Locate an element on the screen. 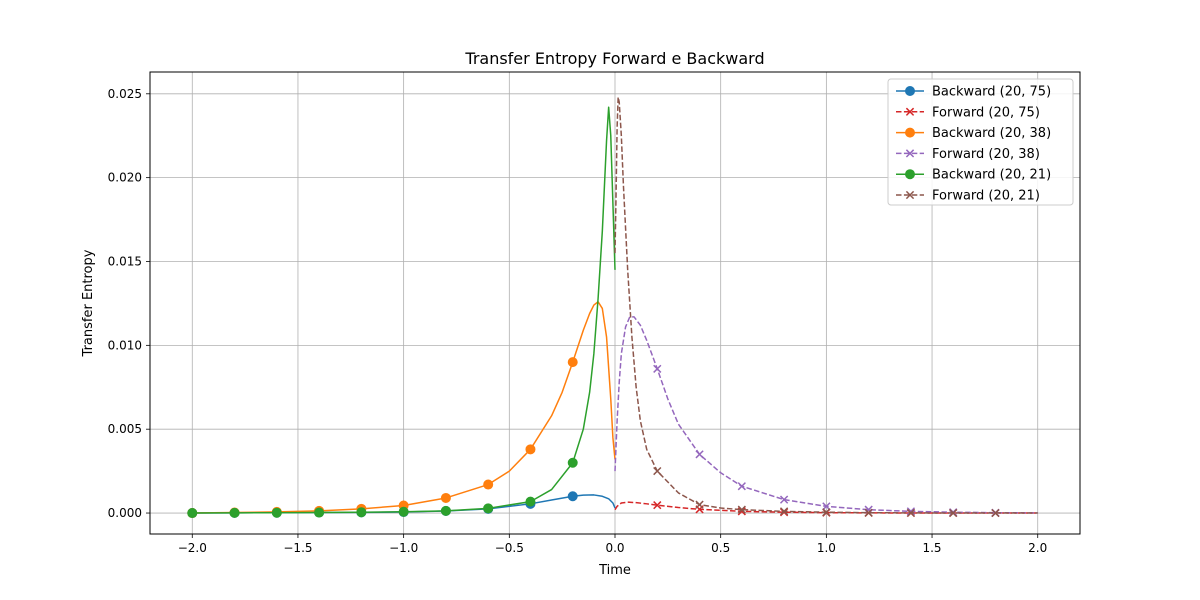  legend-label: Backward (20, 21) is located at coordinates (991, 175).